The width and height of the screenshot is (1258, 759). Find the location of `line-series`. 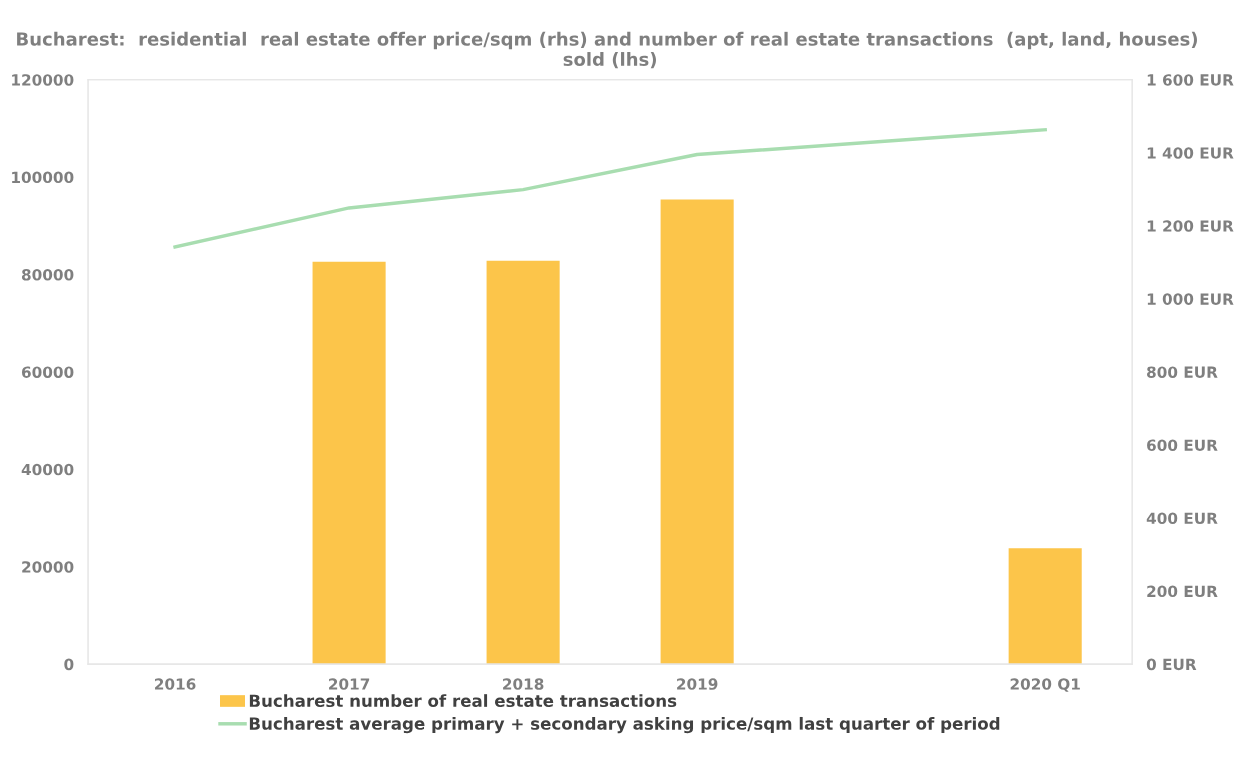

line-series is located at coordinates (610, 188).